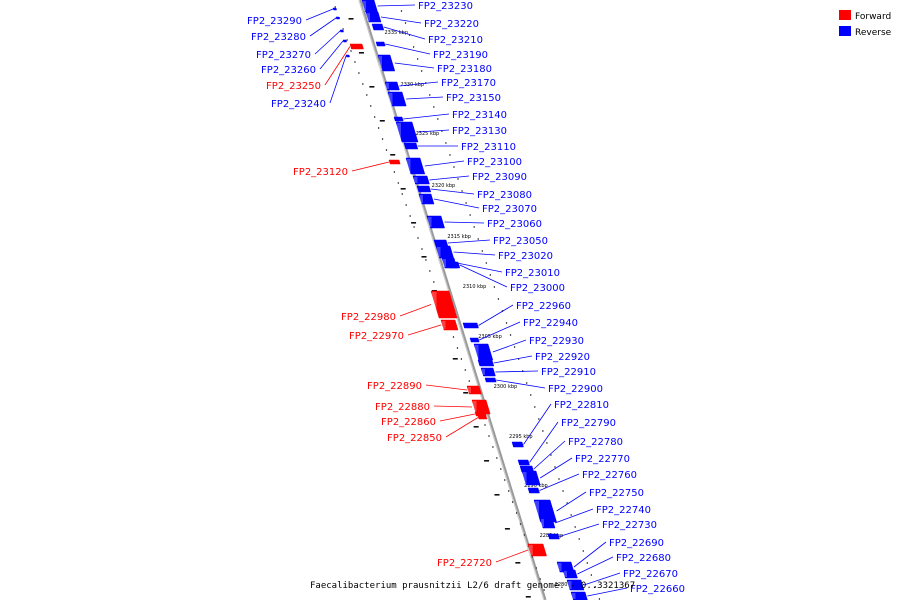  What do you see at coordinates (394, 386) in the screenshot?
I see `gene-label-fp2_22890: FP2_22890` at bounding box center [394, 386].